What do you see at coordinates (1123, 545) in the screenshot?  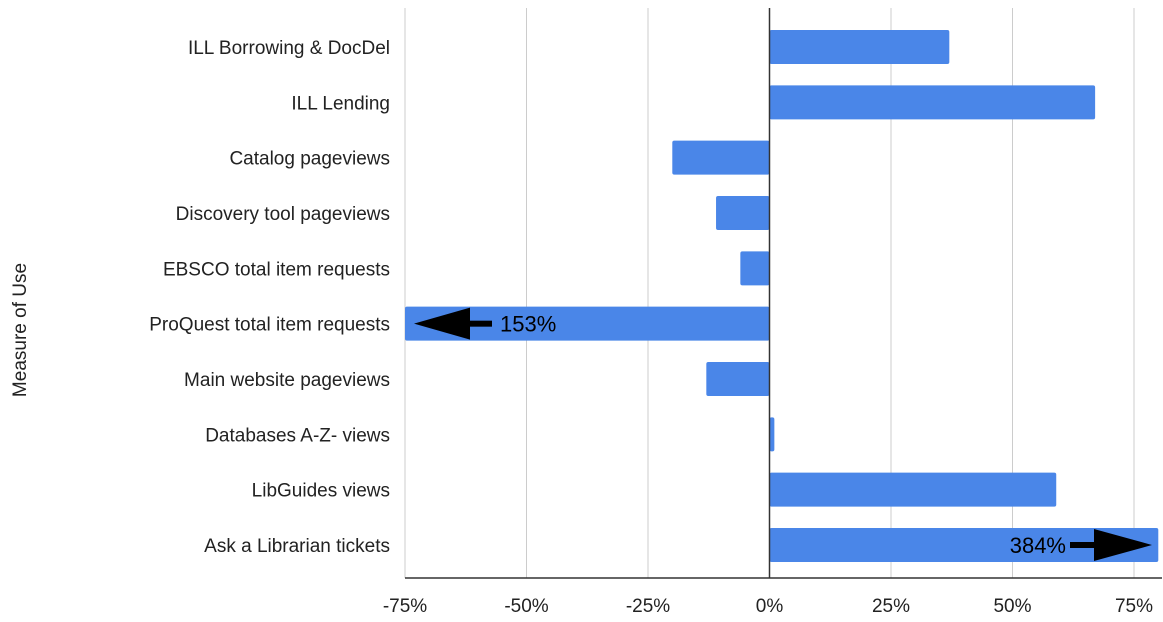 I see `arrow-right-icon` at bounding box center [1123, 545].